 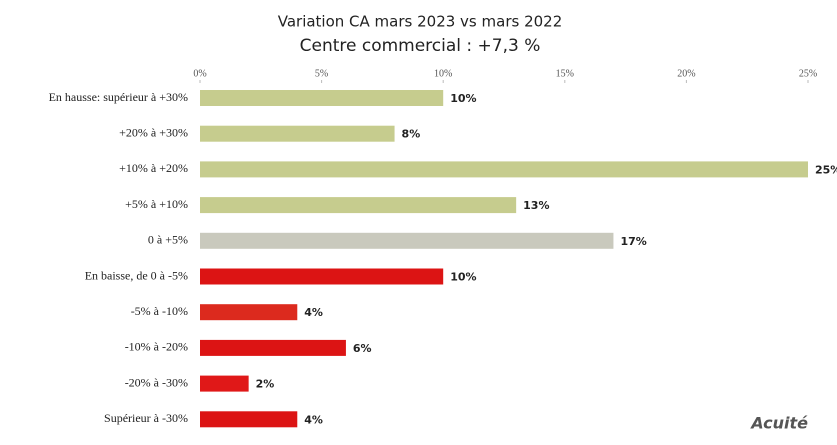 I want to click on value-label: 6%, so click(x=362, y=348).